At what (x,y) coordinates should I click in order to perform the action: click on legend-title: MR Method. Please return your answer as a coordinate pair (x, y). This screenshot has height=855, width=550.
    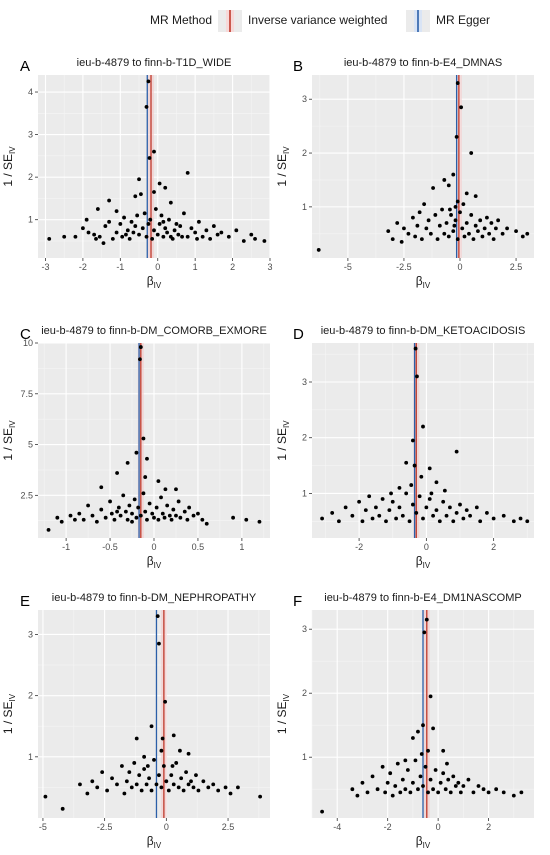
    Looking at the image, I should click on (181, 20).